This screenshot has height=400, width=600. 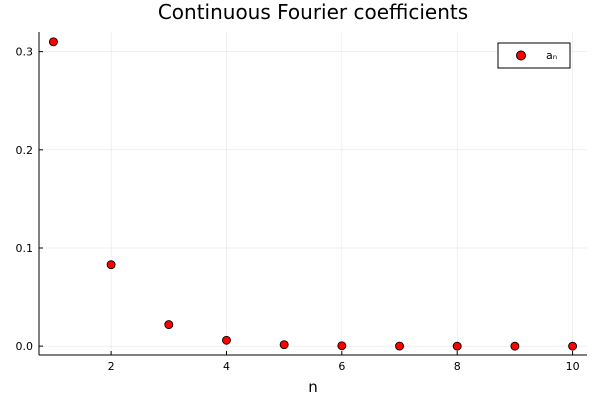 I want to click on legend: aₙ, so click(x=534, y=55).